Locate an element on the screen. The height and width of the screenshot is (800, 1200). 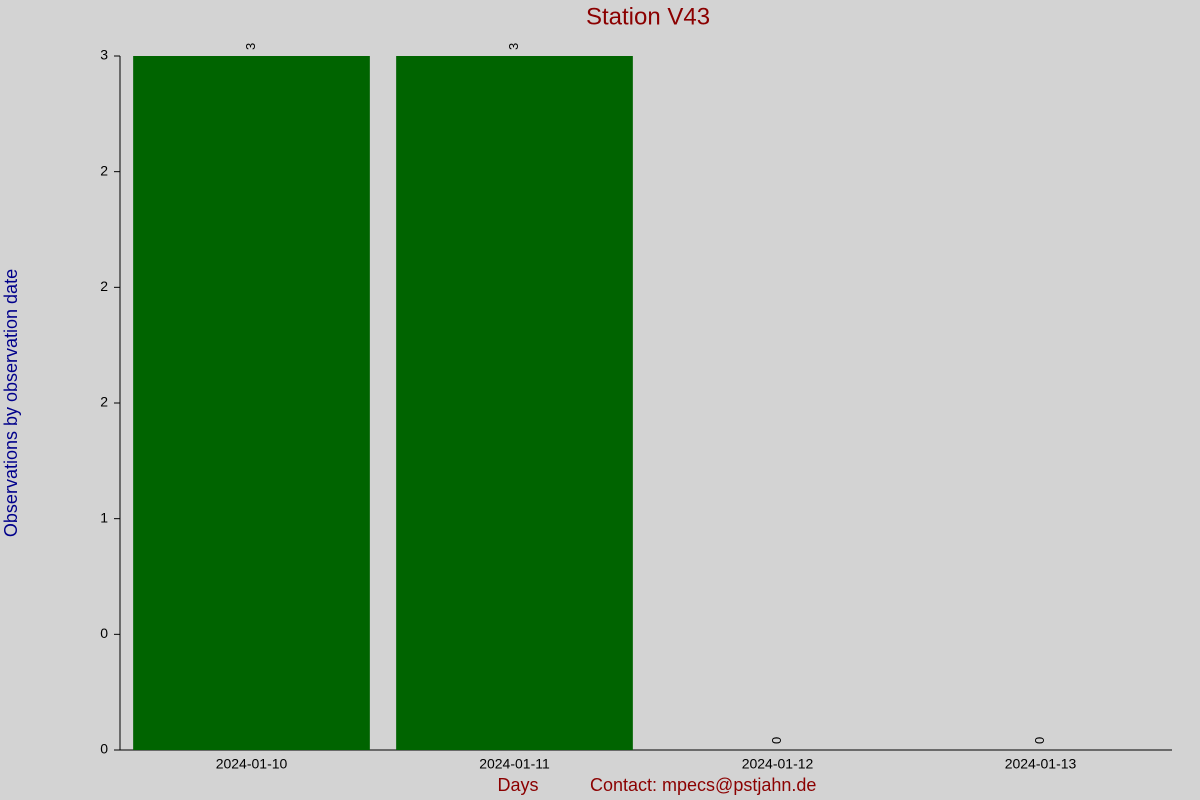
chart-title: Station V43 is located at coordinates (648, 16).